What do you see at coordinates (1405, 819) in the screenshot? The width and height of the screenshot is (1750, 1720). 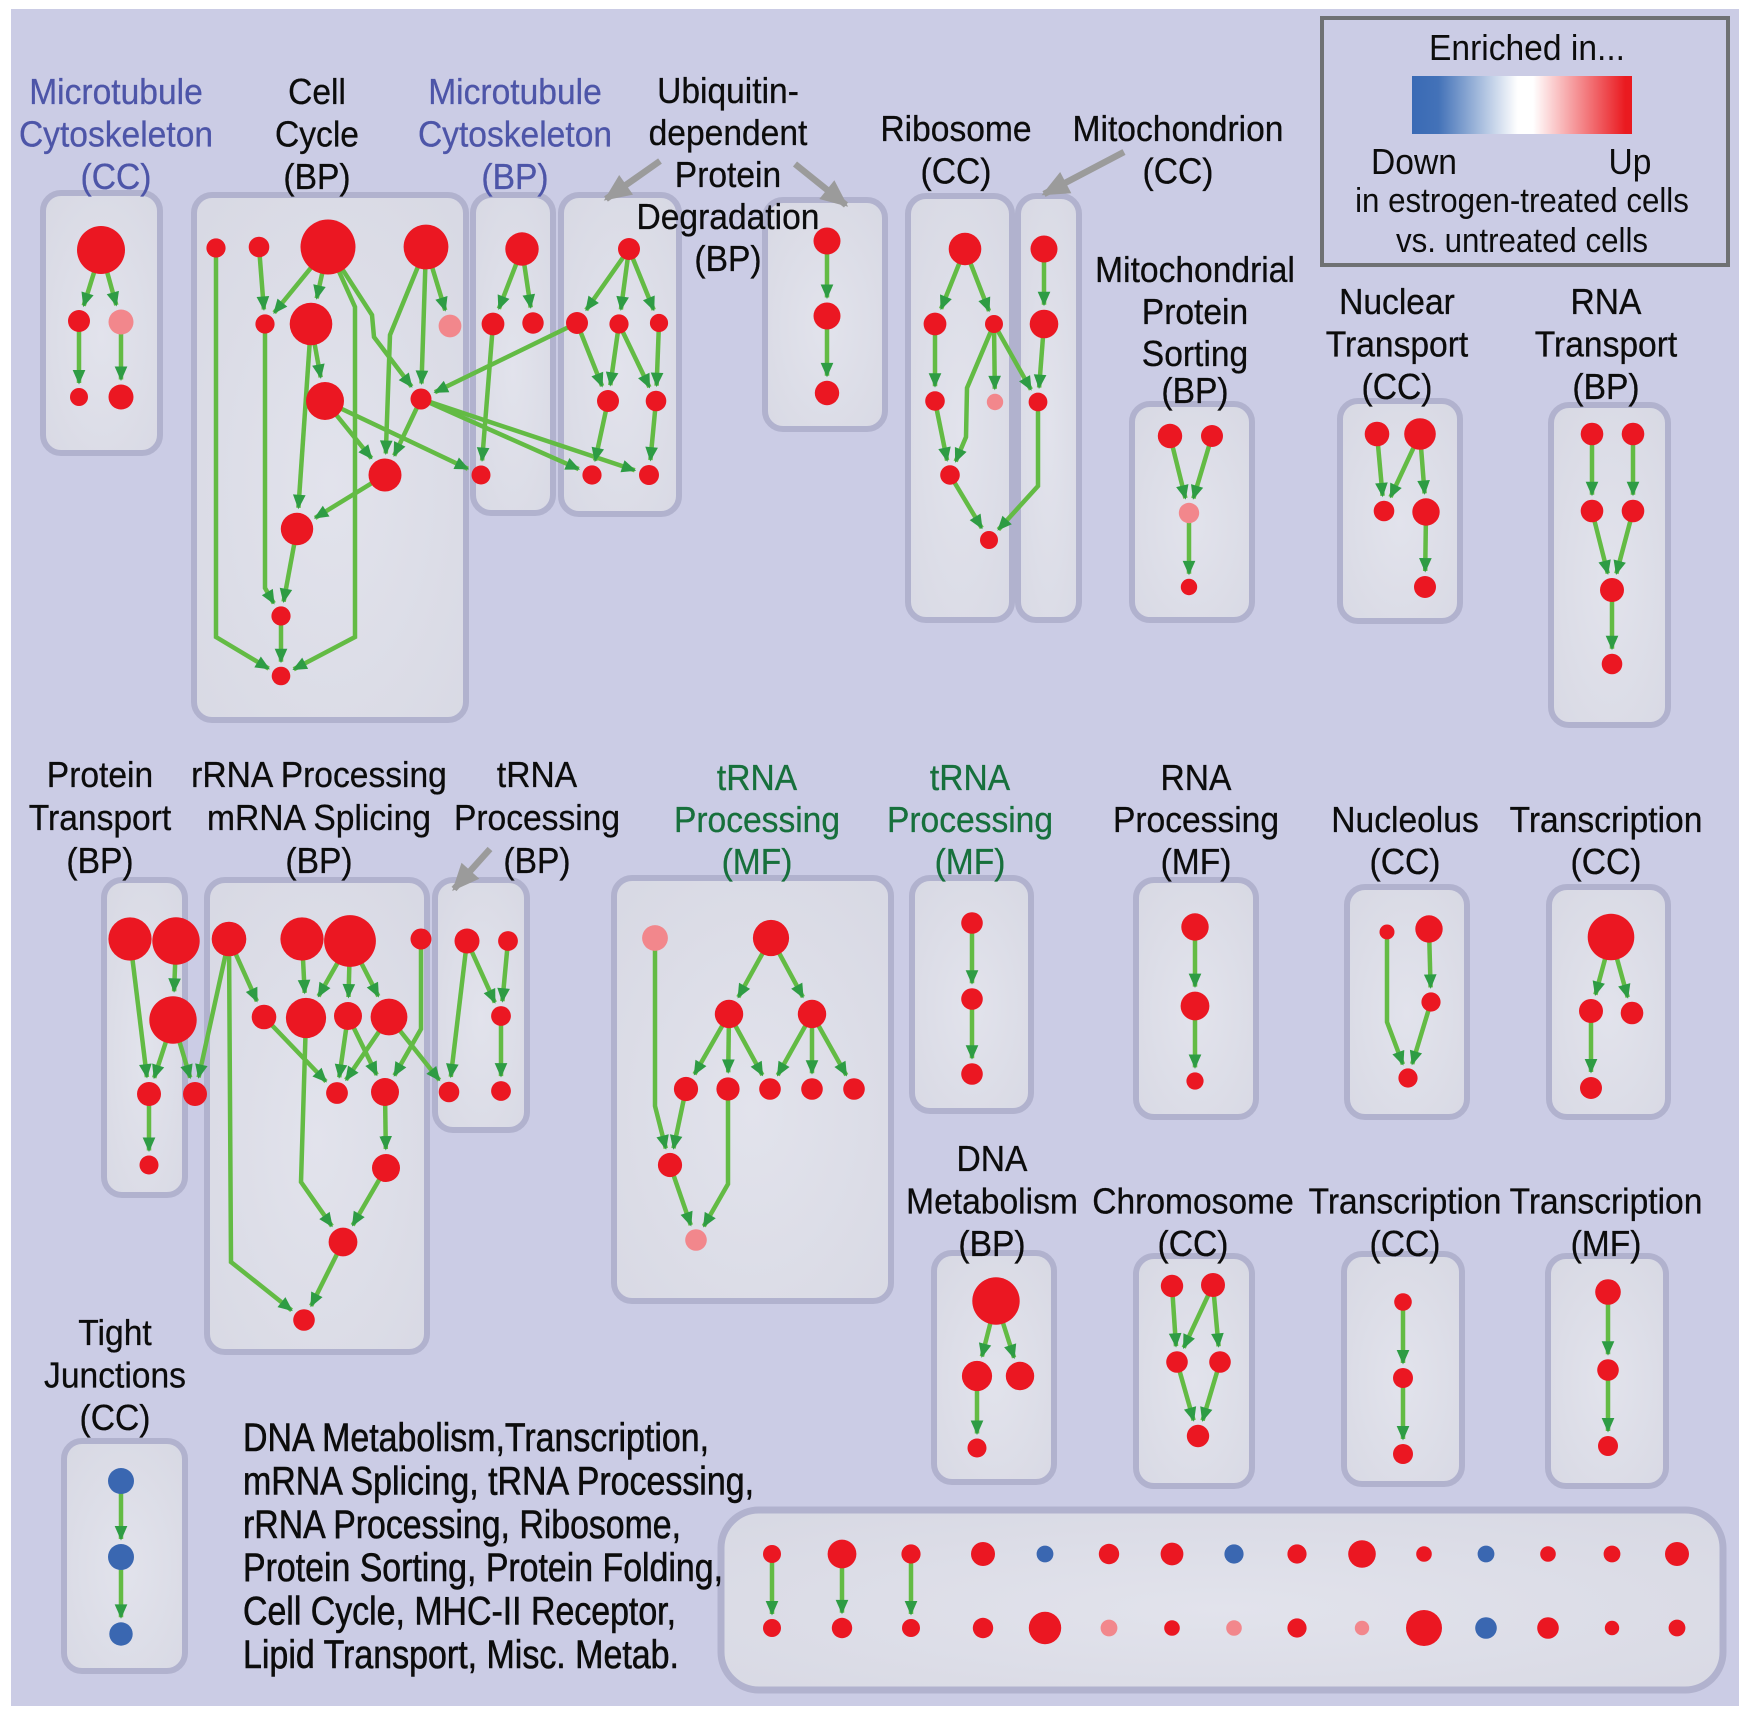 I see `svg-text: Nucleolus` at bounding box center [1405, 819].